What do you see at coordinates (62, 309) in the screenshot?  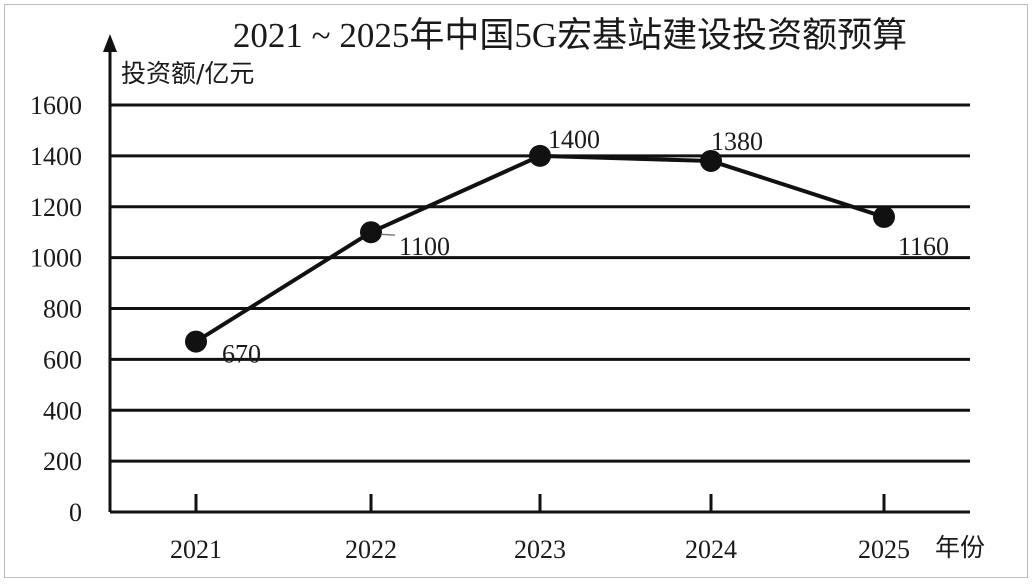 I see `y-tick-label: 800` at bounding box center [62, 309].